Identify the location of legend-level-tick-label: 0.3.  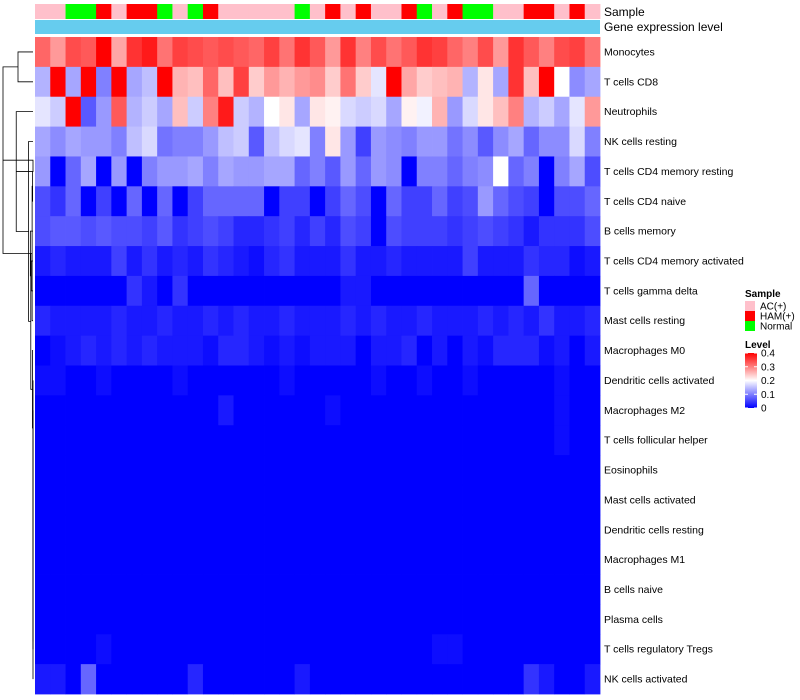
(768, 367).